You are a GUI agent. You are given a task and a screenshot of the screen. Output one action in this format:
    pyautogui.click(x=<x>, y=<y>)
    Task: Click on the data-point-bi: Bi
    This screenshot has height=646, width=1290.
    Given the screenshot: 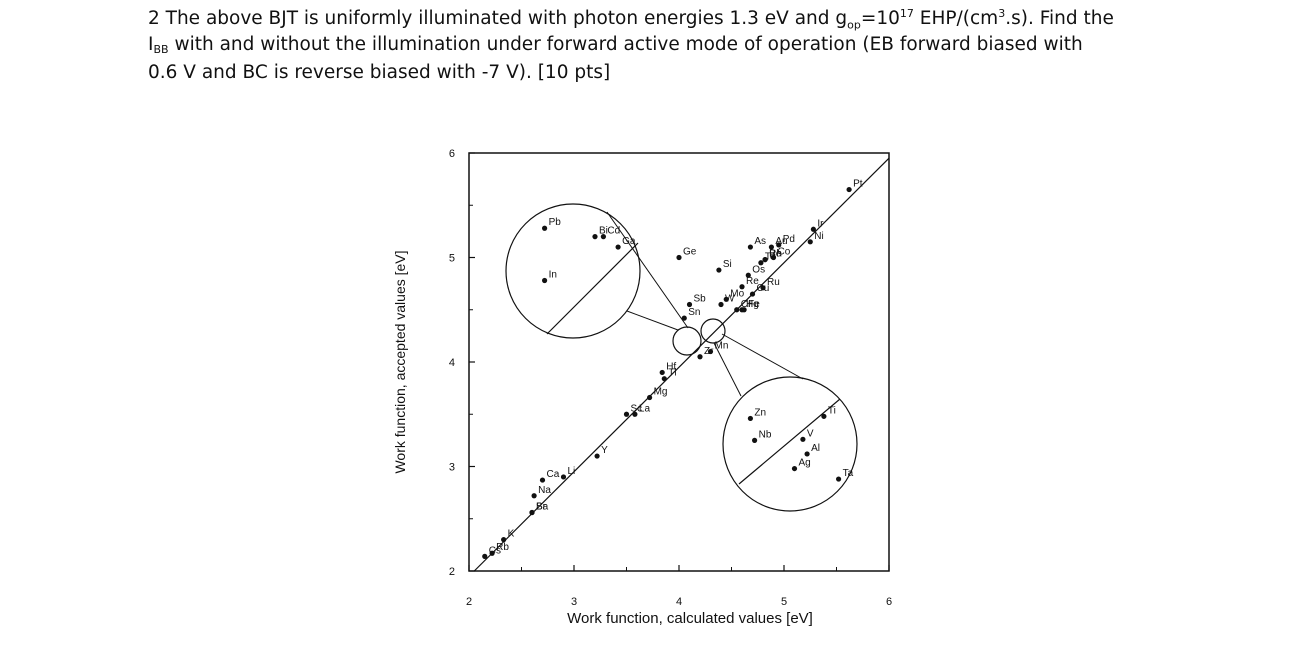 What is the action you would take?
    pyautogui.click(x=600, y=233)
    